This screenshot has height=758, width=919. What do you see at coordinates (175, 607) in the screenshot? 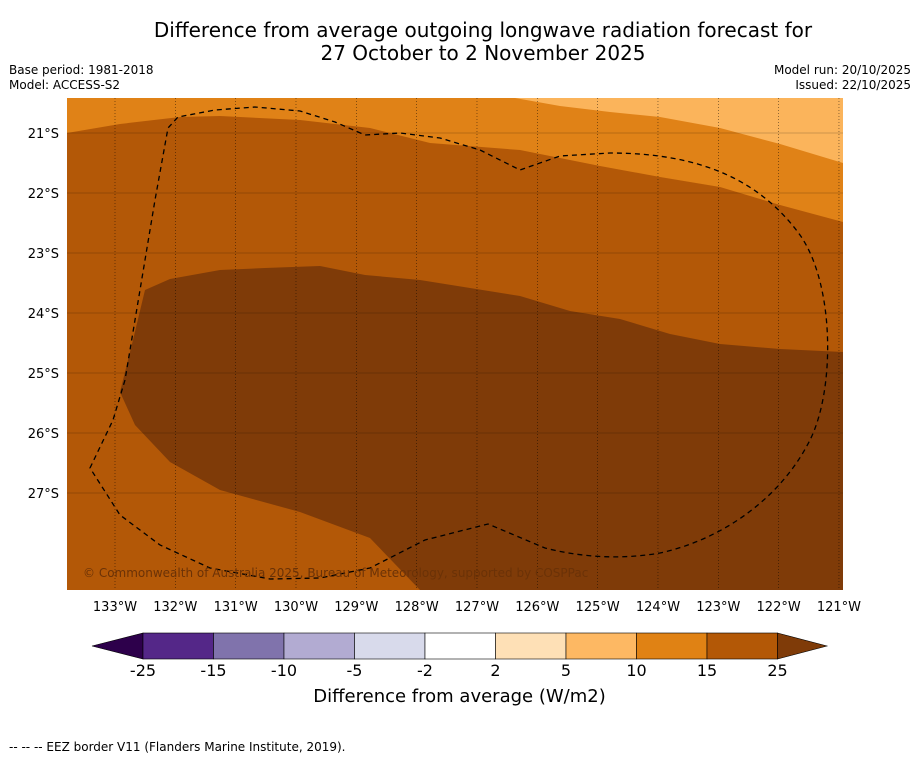
I see `longitude-label: 132°W` at bounding box center [175, 607].